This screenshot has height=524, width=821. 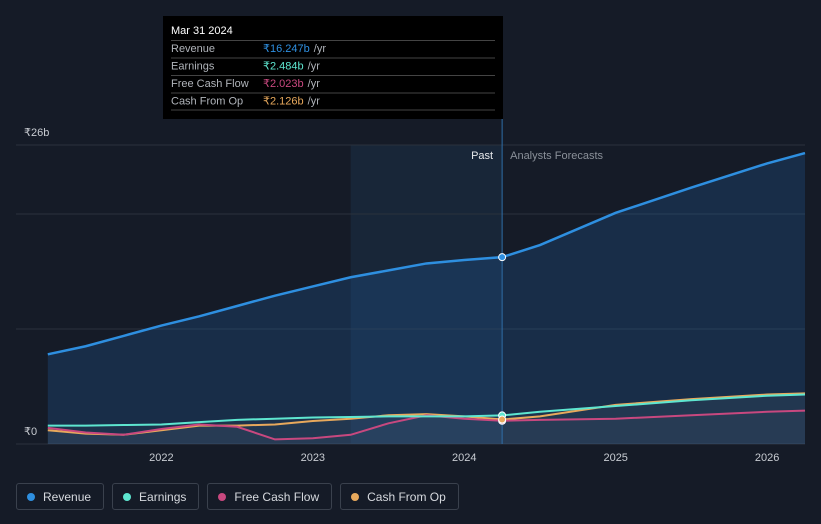 I want to click on tooltip-value: ₹16.247b/yr, so click(x=294, y=49).